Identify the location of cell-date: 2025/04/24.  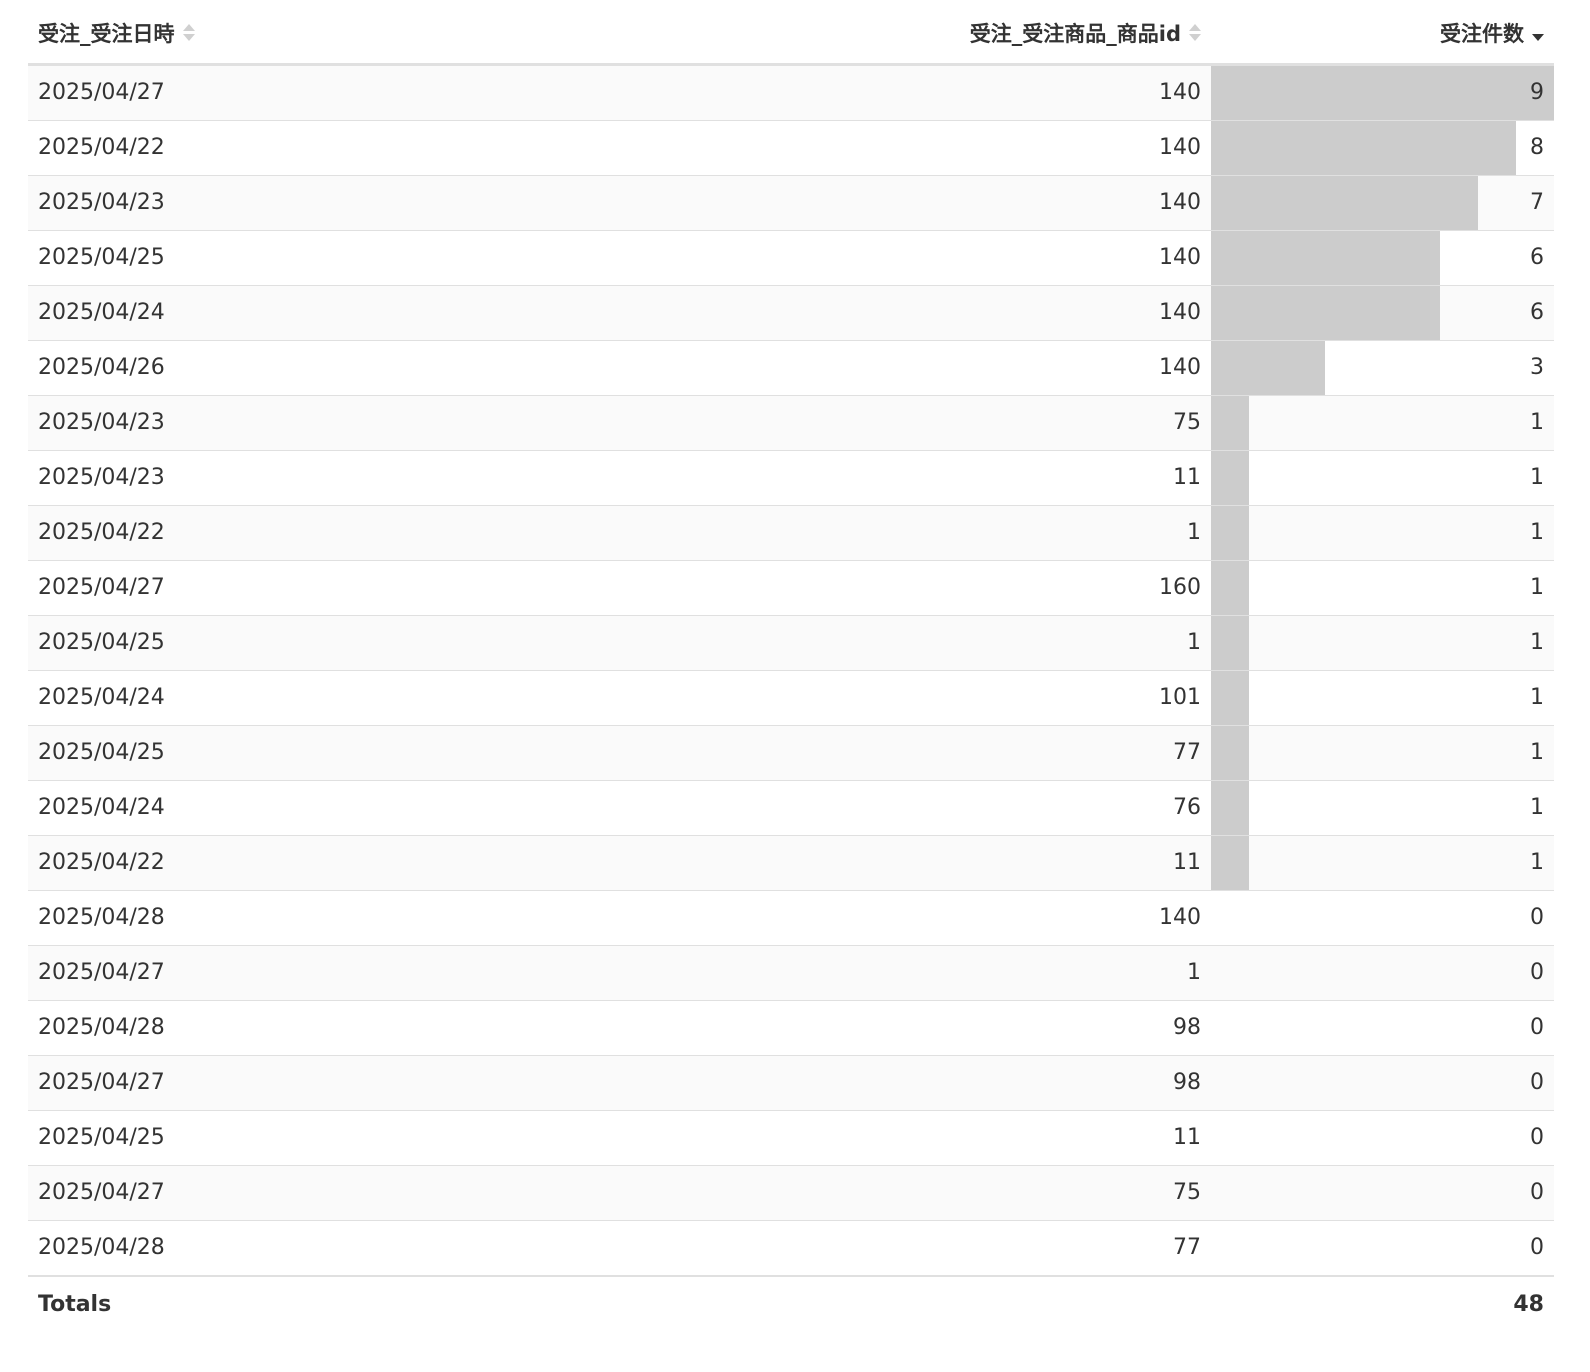
(468, 698).